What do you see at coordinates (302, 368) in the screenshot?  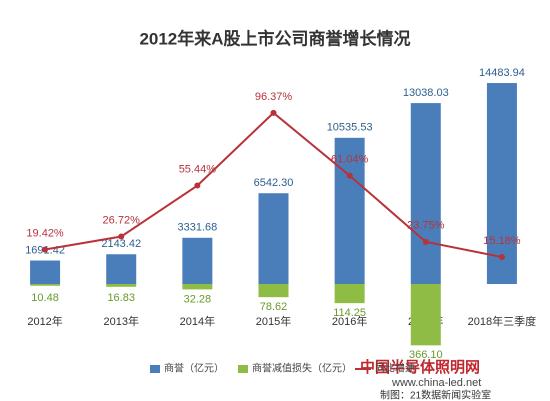 I see `legend-label: 商誉减值损失（亿元）` at bounding box center [302, 368].